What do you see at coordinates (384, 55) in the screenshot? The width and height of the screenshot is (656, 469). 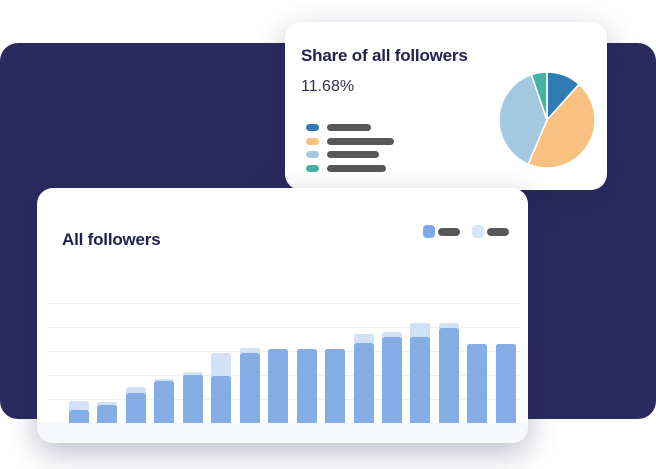 I see `share-card-title: Share of all followers` at bounding box center [384, 55].